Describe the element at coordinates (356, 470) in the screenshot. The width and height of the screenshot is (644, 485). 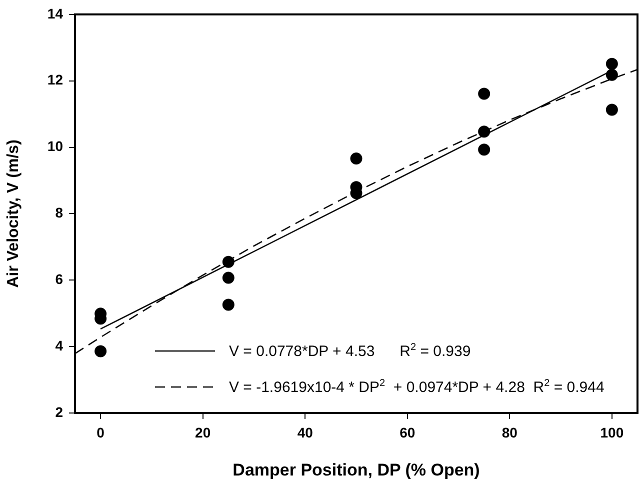
I see `x-axis-title: Damper Position, DP (% Open)` at that location.